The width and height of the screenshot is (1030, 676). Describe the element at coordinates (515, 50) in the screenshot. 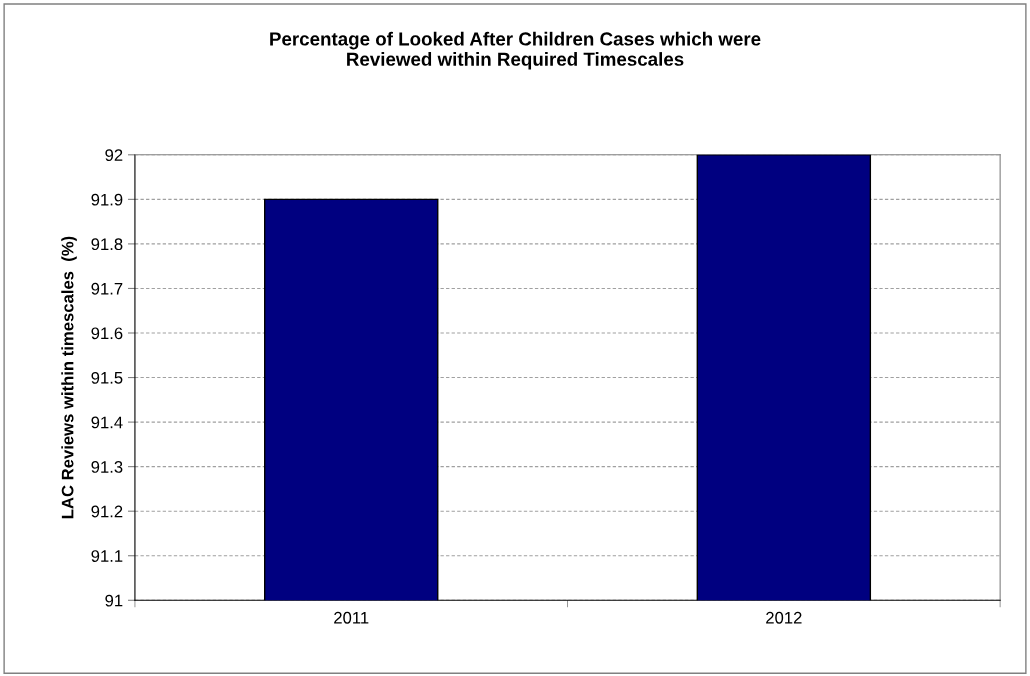

I see `chart-title: Percentage of Looked After Children Cases which were Reviewed within Required Timescales` at that location.